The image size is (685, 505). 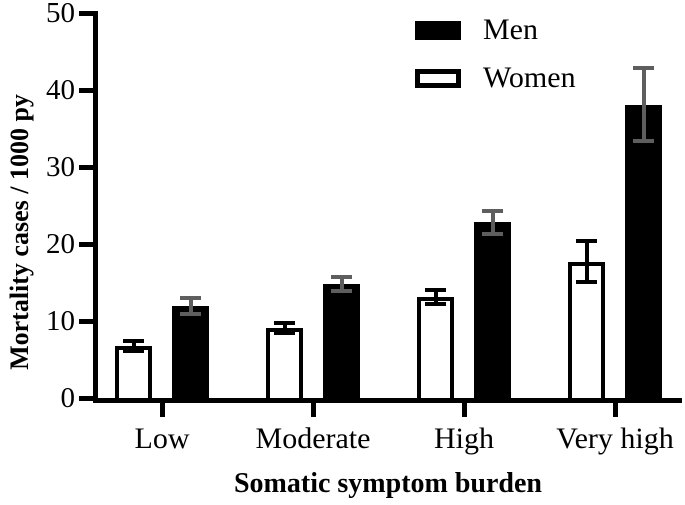 I want to click on error-bar-women-moderate, so click(x=284, y=328).